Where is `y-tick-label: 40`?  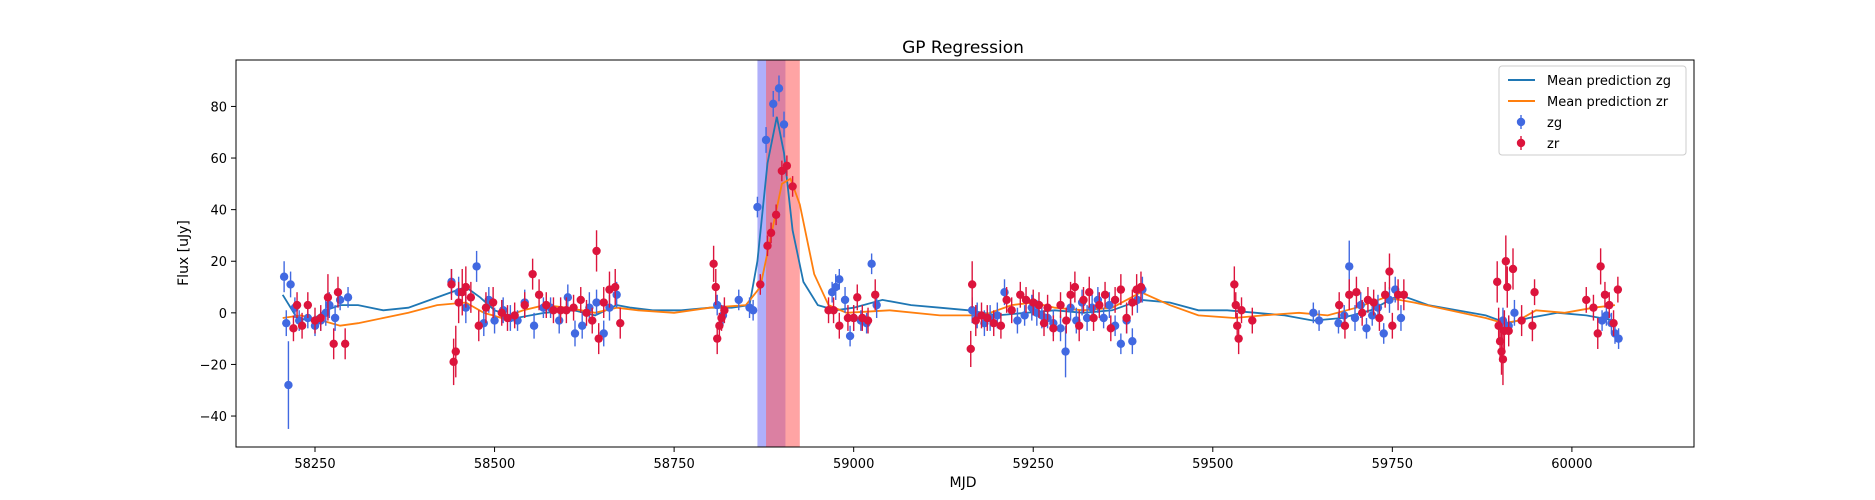
y-tick-label: 40 is located at coordinates (218, 211).